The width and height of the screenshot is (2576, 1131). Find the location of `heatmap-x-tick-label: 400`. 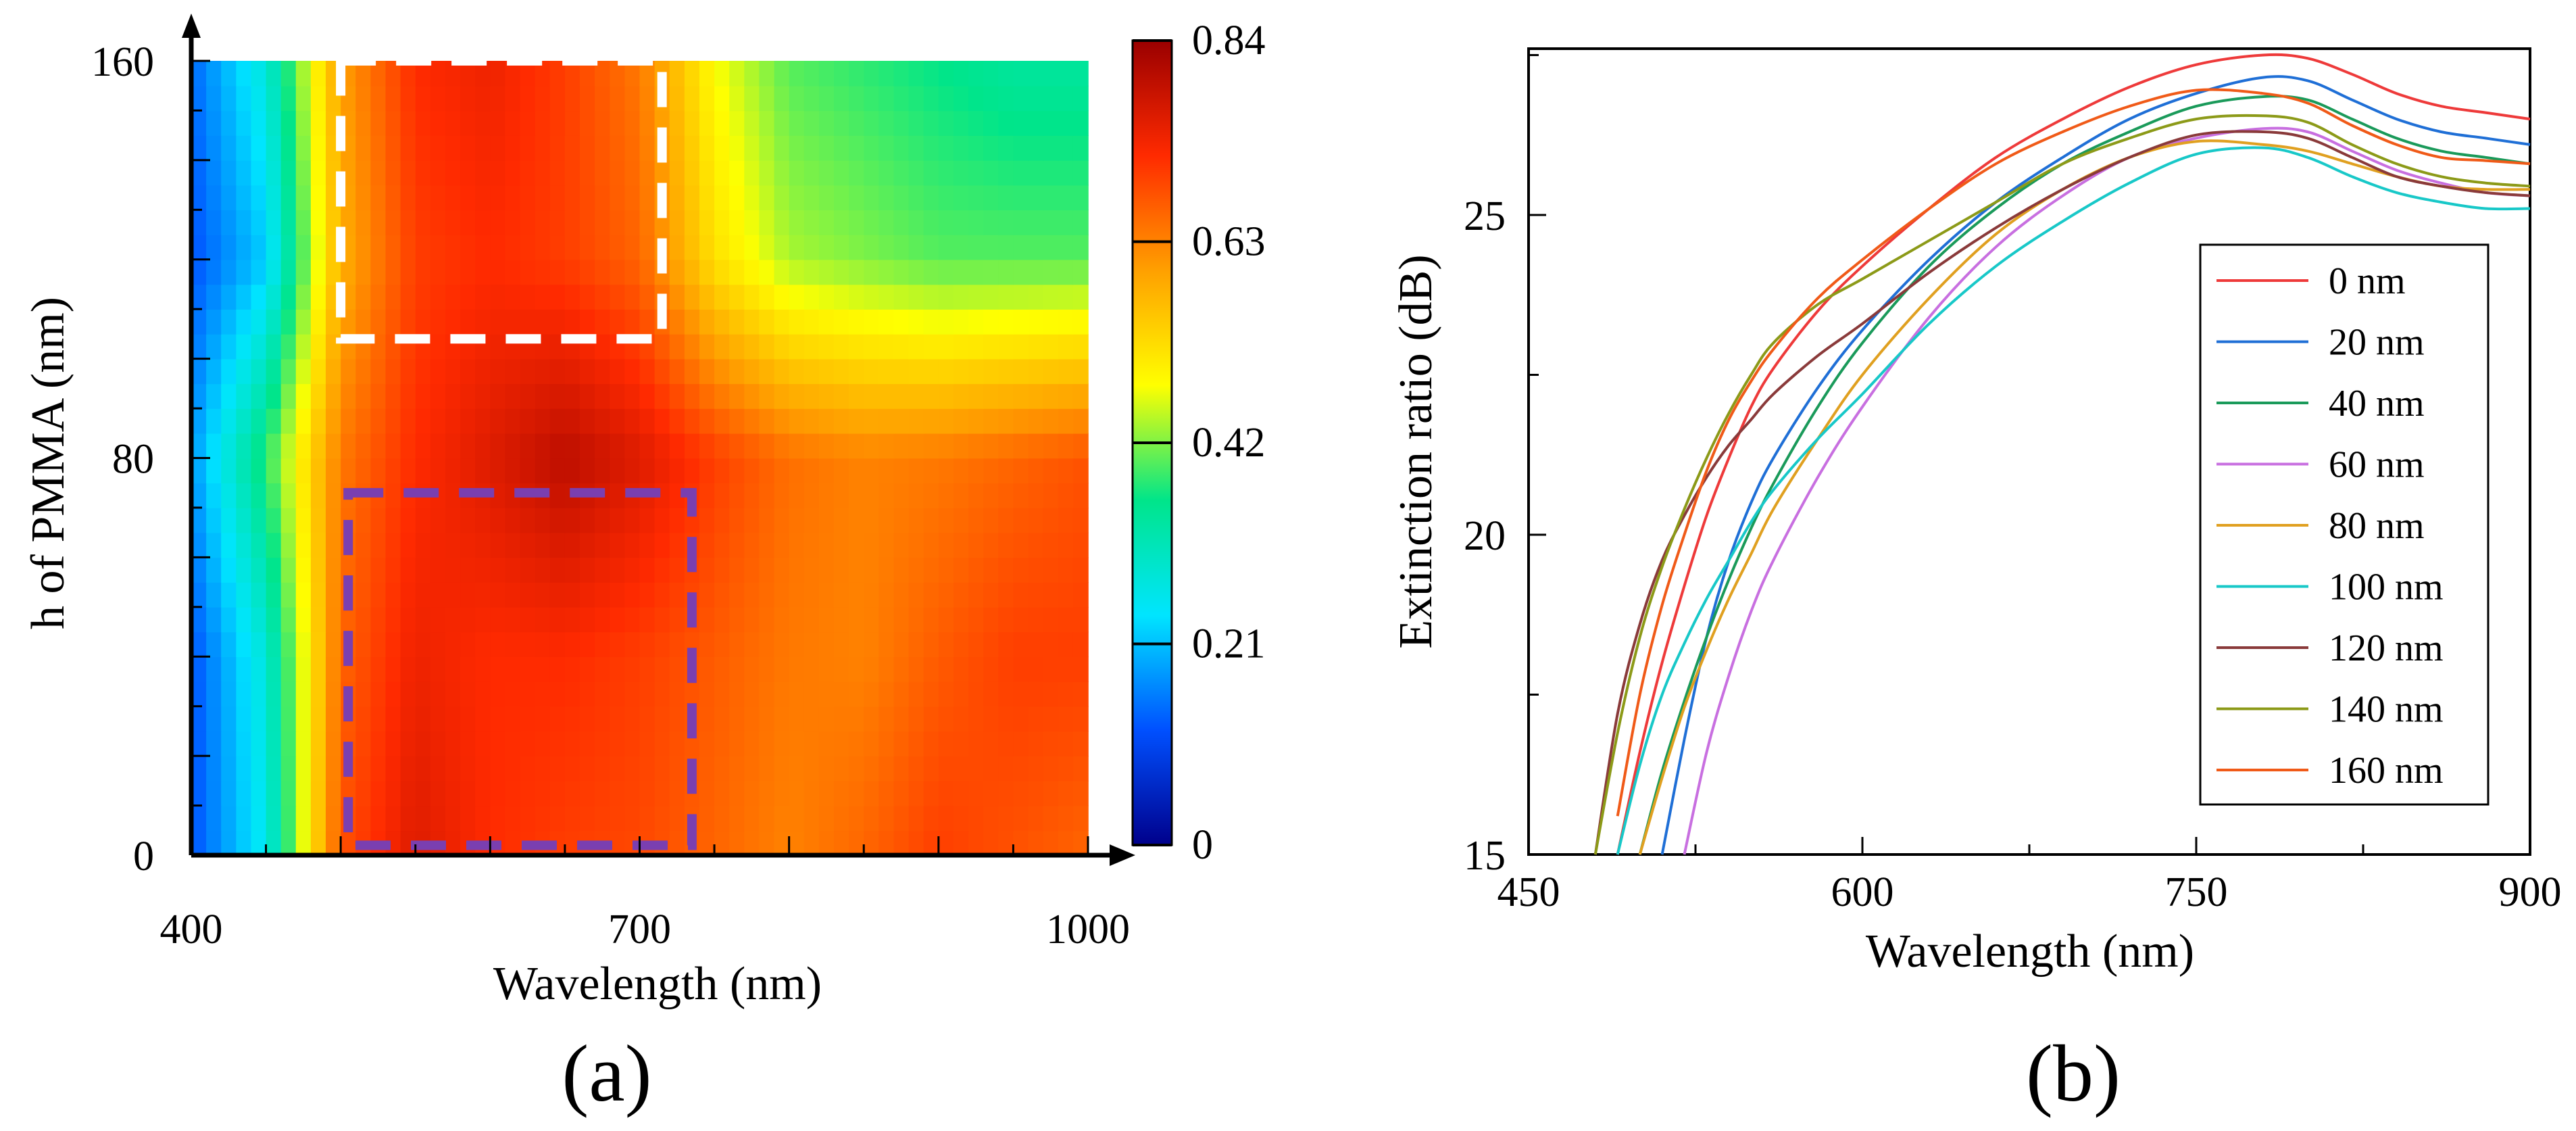

heatmap-x-tick-label: 400 is located at coordinates (191, 930).